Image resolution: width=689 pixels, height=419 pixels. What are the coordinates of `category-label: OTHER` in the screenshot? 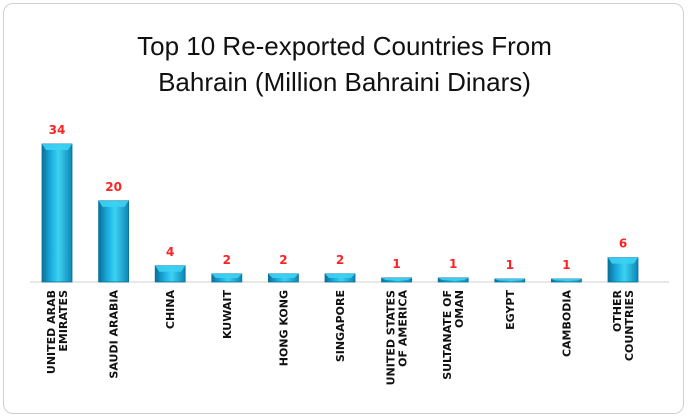 It's located at (617, 310).